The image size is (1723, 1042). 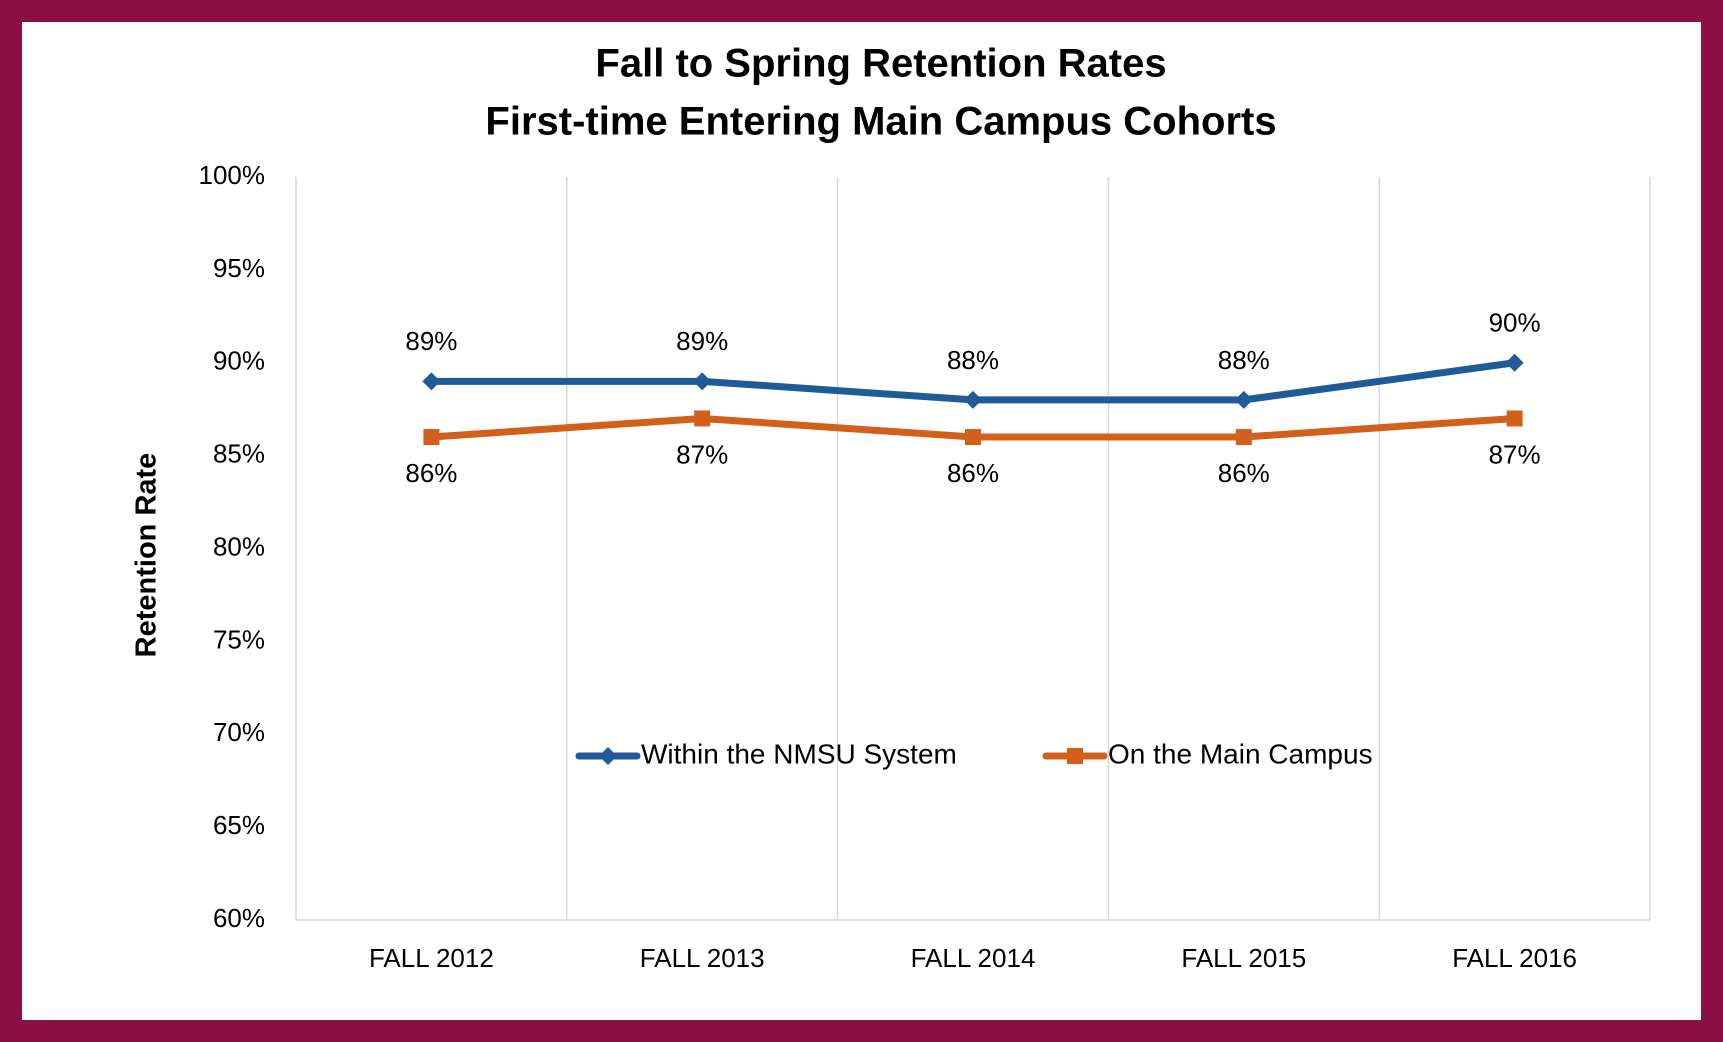 I want to click on y-tick-label: 100%, so click(x=232, y=175).